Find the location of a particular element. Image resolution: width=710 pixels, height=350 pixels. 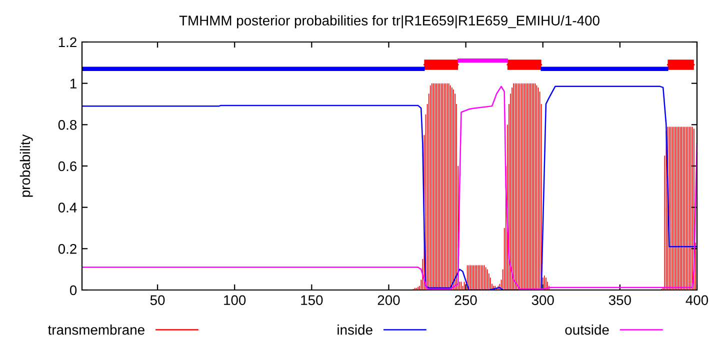

legend-label: inside is located at coordinates (355, 329).